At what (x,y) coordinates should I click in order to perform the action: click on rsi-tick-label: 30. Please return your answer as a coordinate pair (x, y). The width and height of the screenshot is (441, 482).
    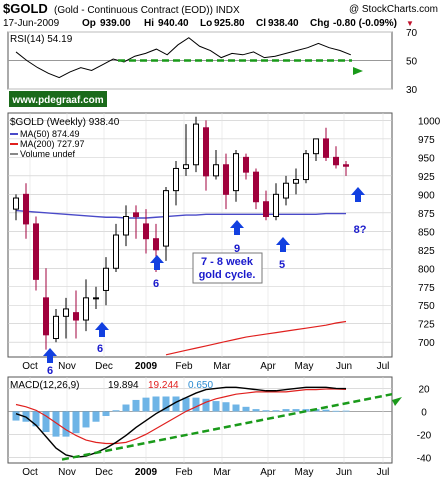
    Looking at the image, I should click on (412, 90).